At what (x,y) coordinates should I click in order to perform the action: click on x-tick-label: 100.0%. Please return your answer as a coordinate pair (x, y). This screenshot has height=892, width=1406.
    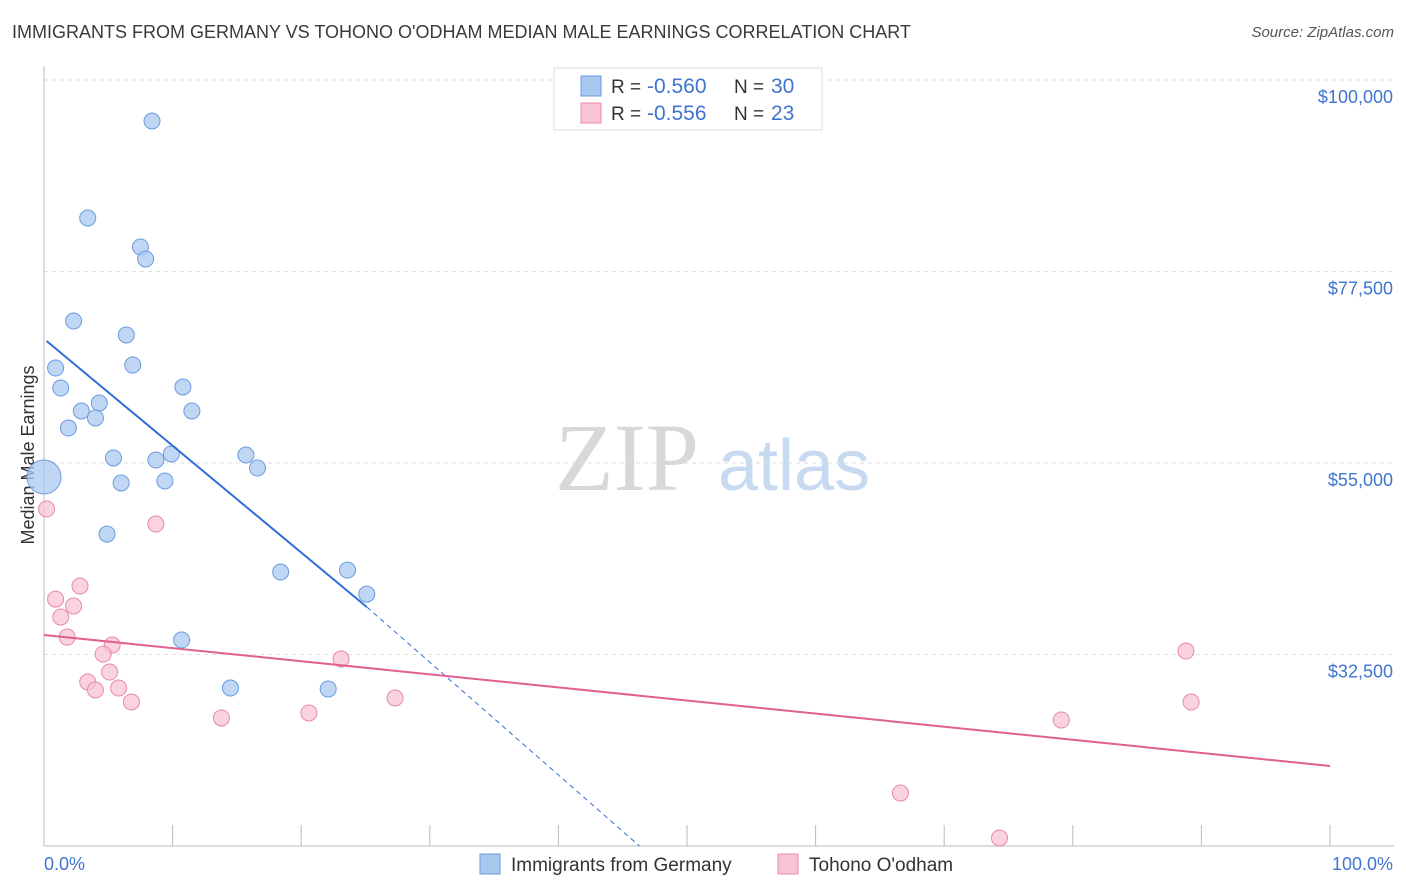
    Looking at the image, I should click on (1362, 864).